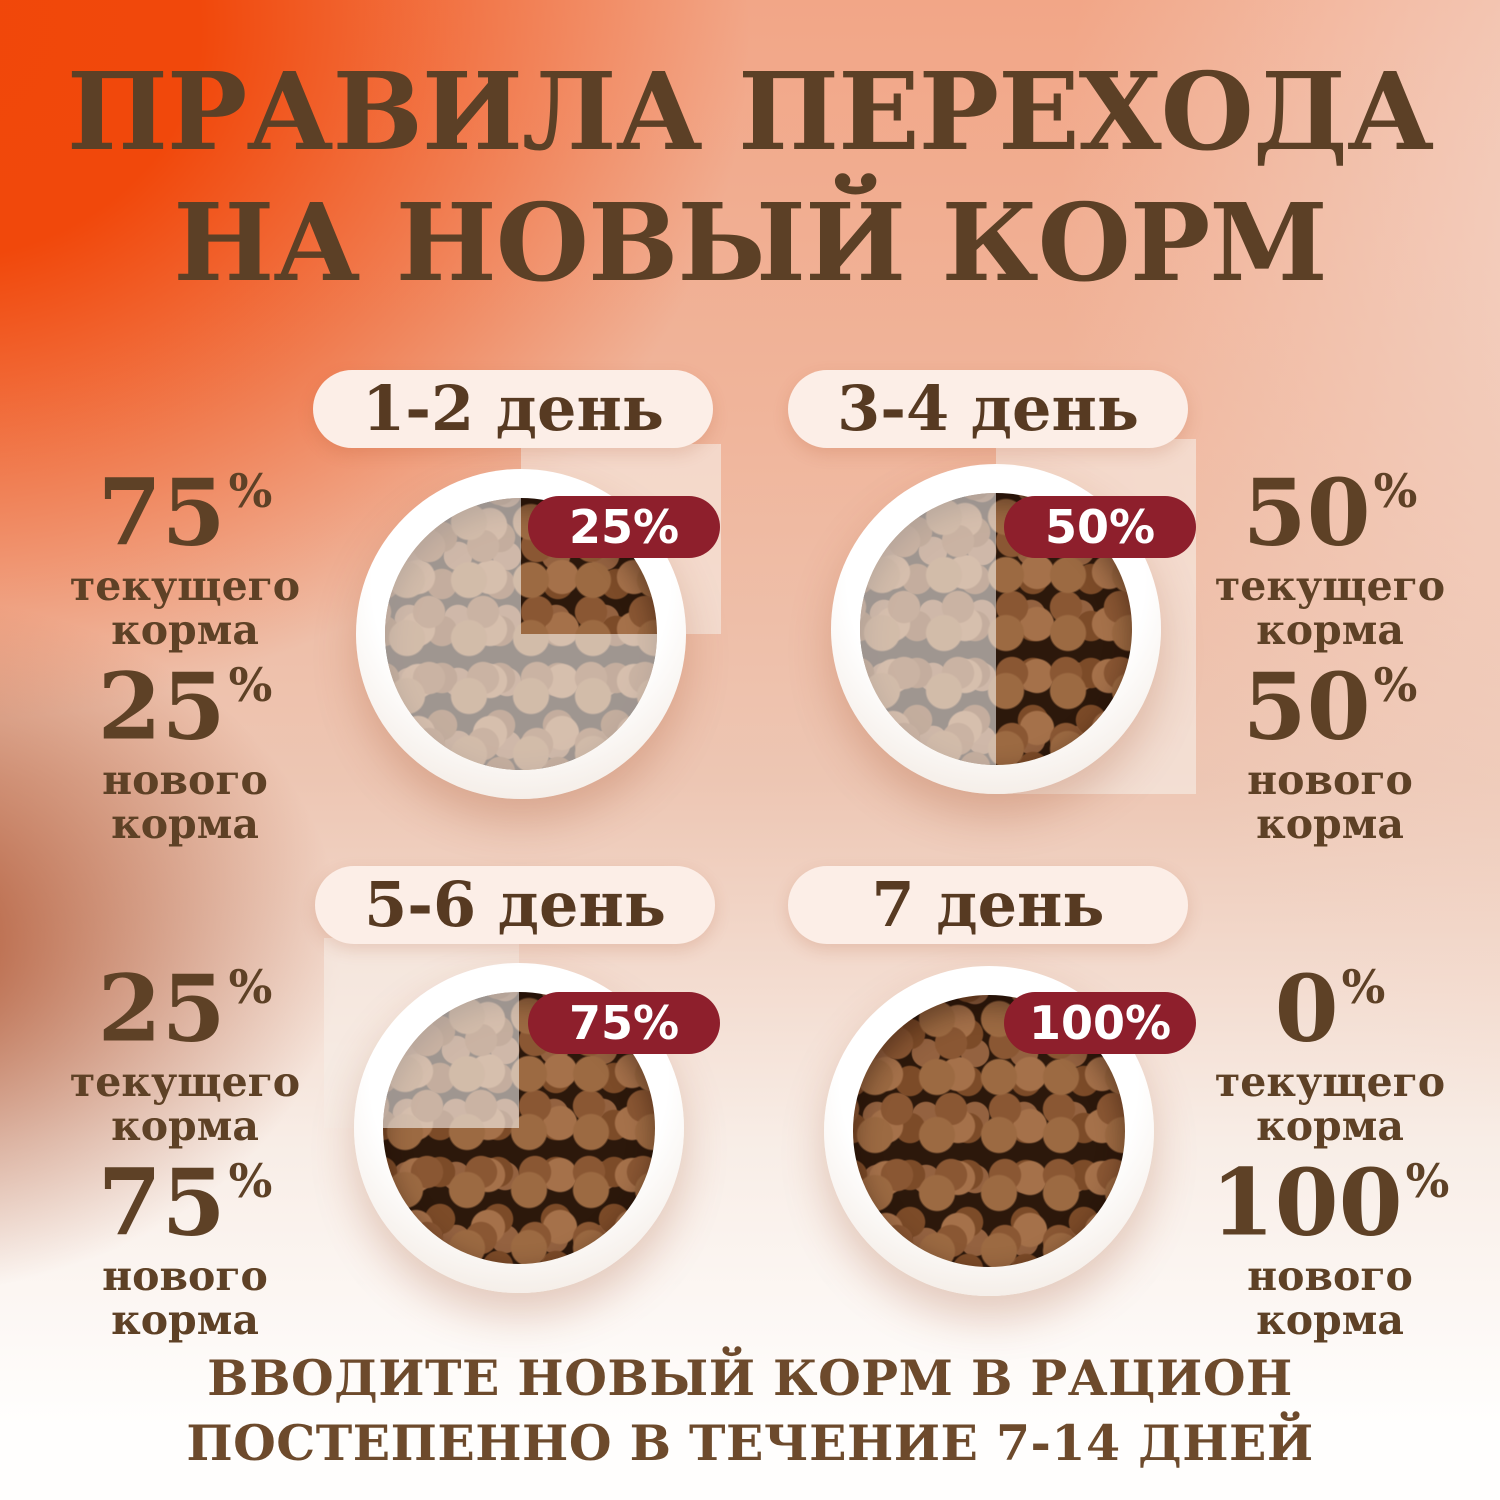 This screenshot has width=1500, height=1500. I want to click on stat-new-food-day-1-2: 25% нового корма, so click(185, 745).